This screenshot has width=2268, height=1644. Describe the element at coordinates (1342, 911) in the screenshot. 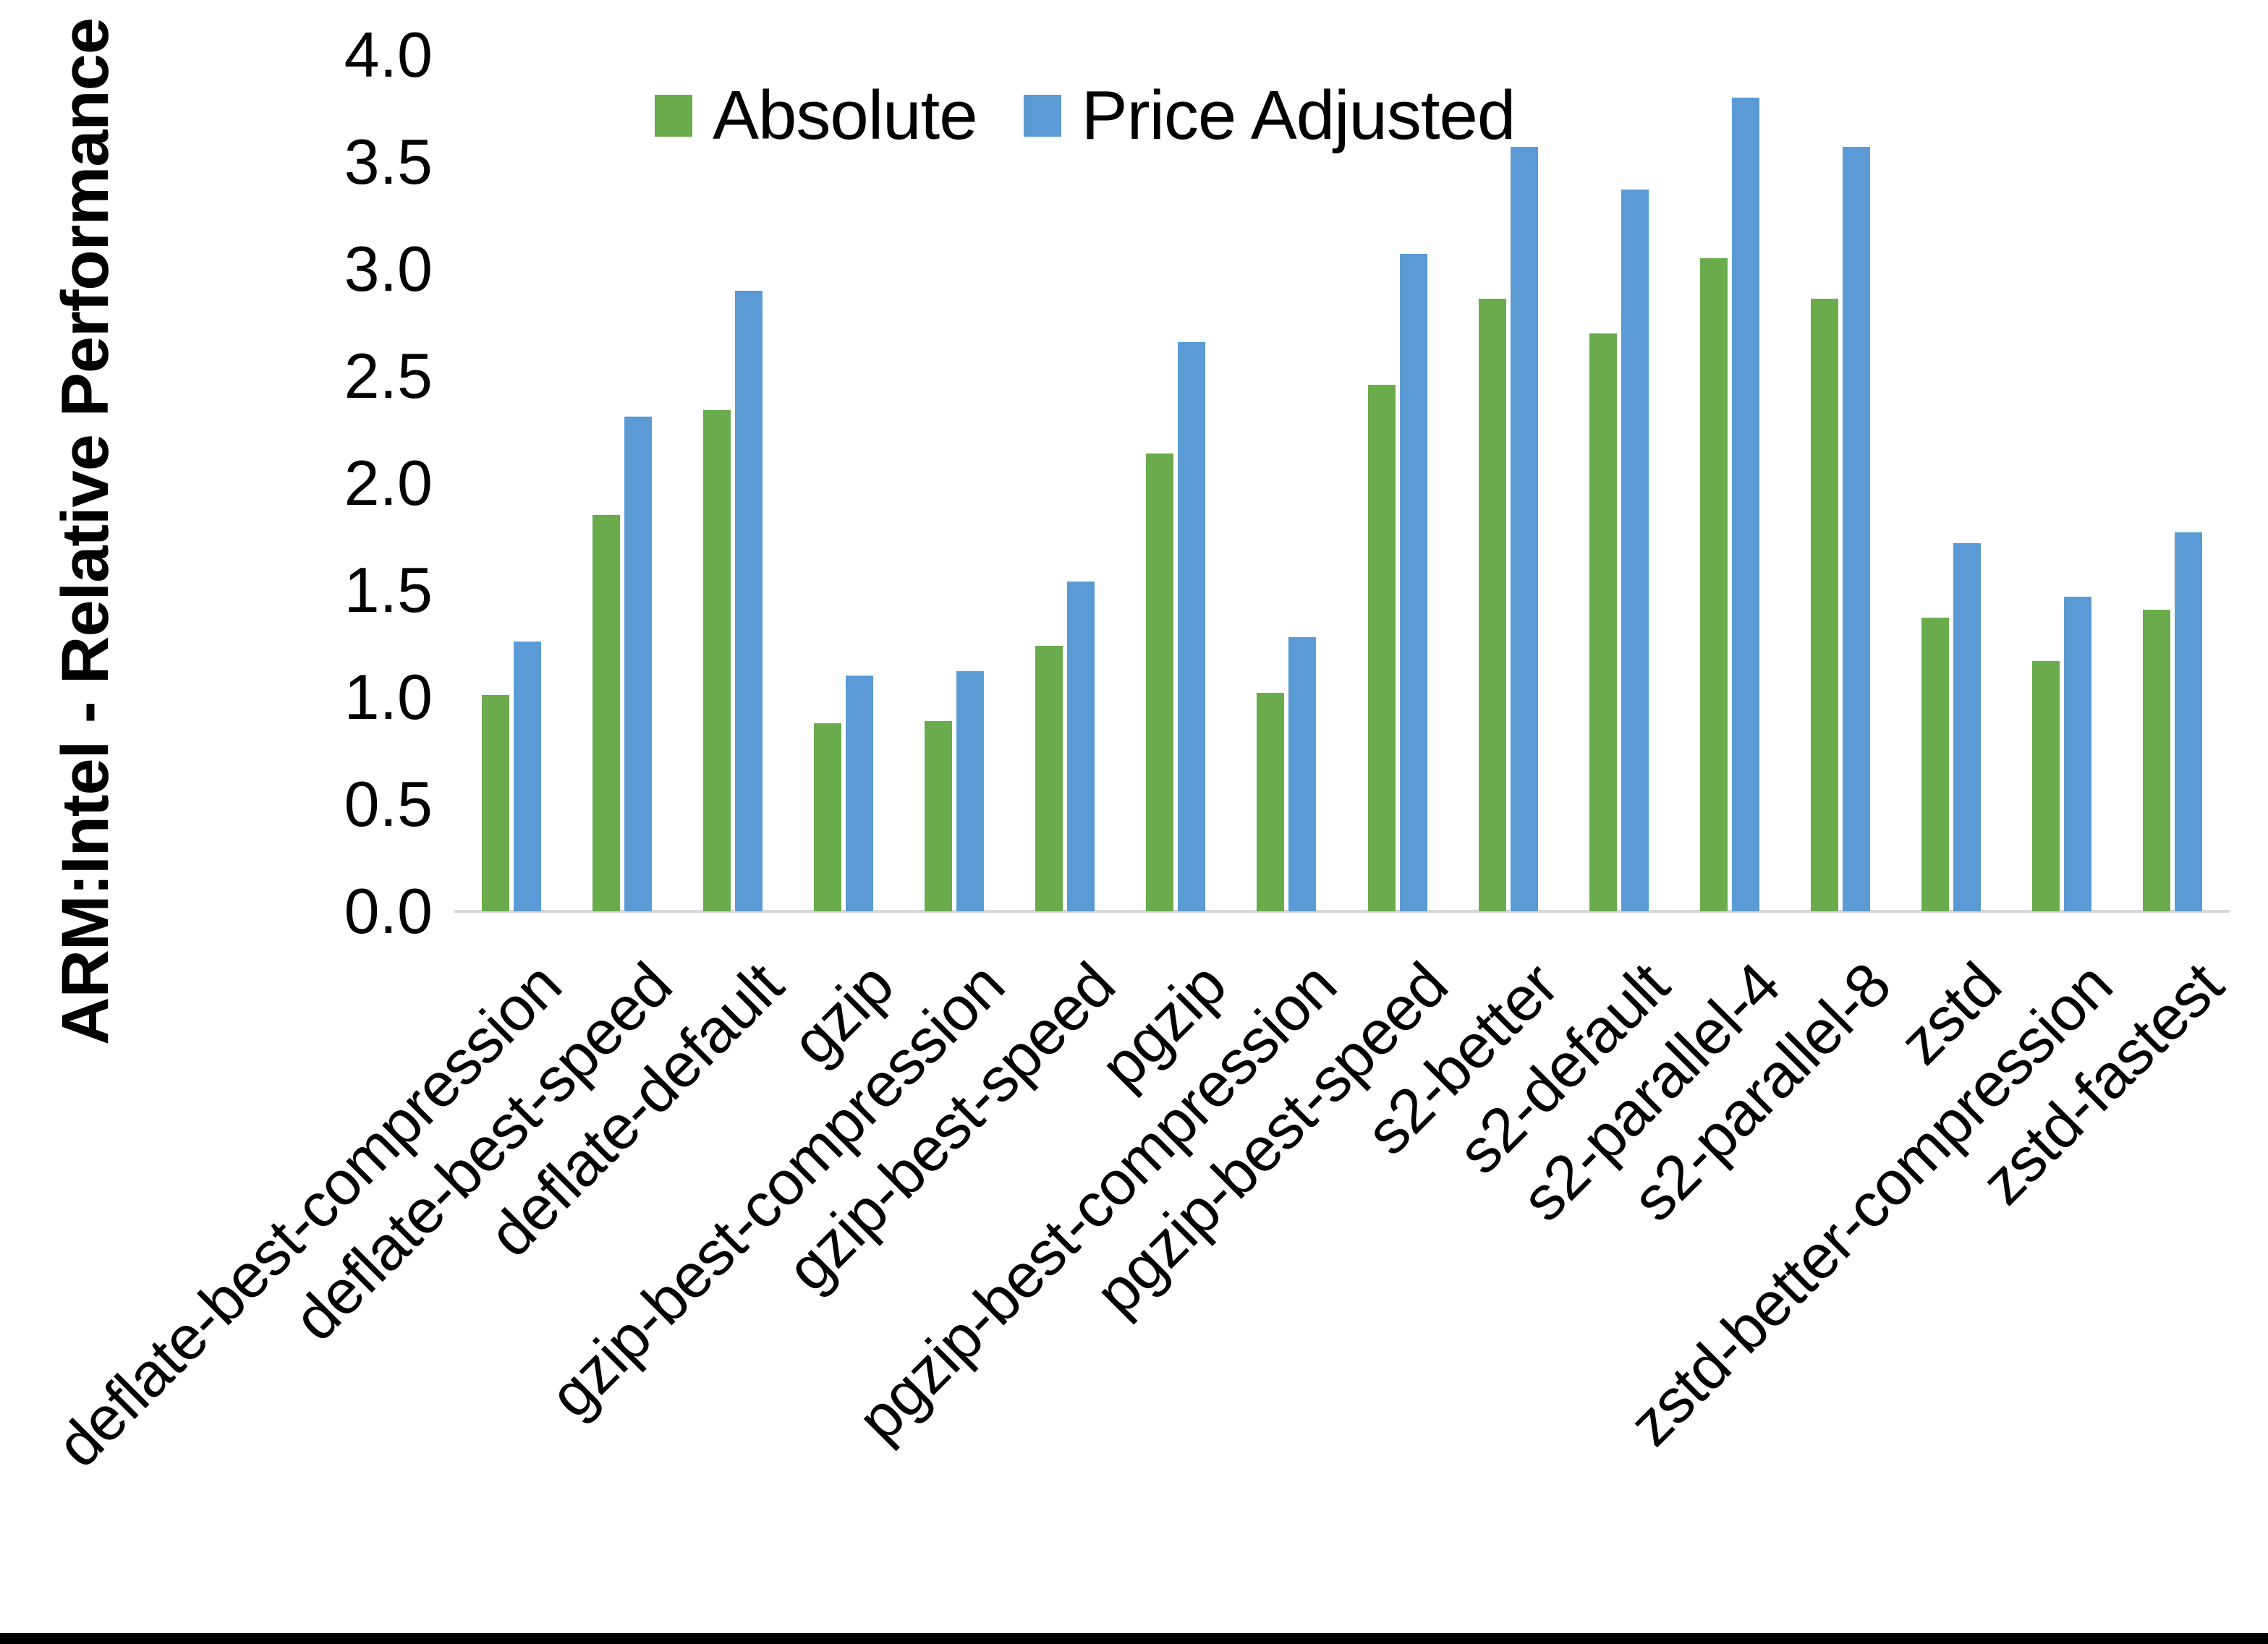

I see `x-axis-line` at that location.